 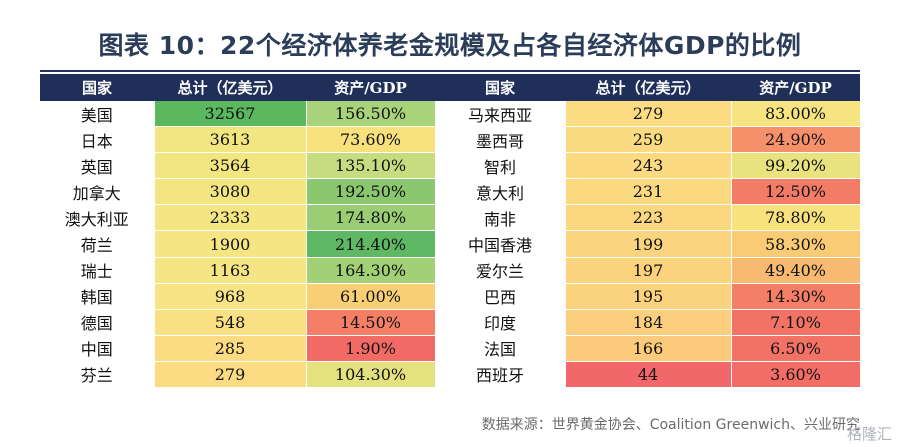 I want to click on table-row: 中国 285 1.90% 法国 166 6.50%, so click(x=450, y=348).